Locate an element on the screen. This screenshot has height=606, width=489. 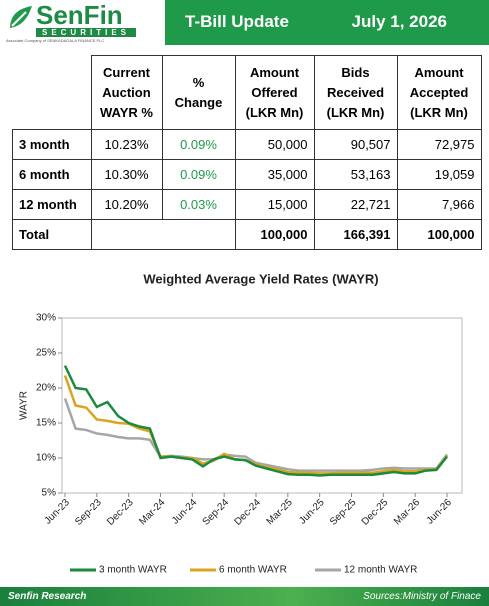
y-axis-label: WAYR is located at coordinates (24, 405).